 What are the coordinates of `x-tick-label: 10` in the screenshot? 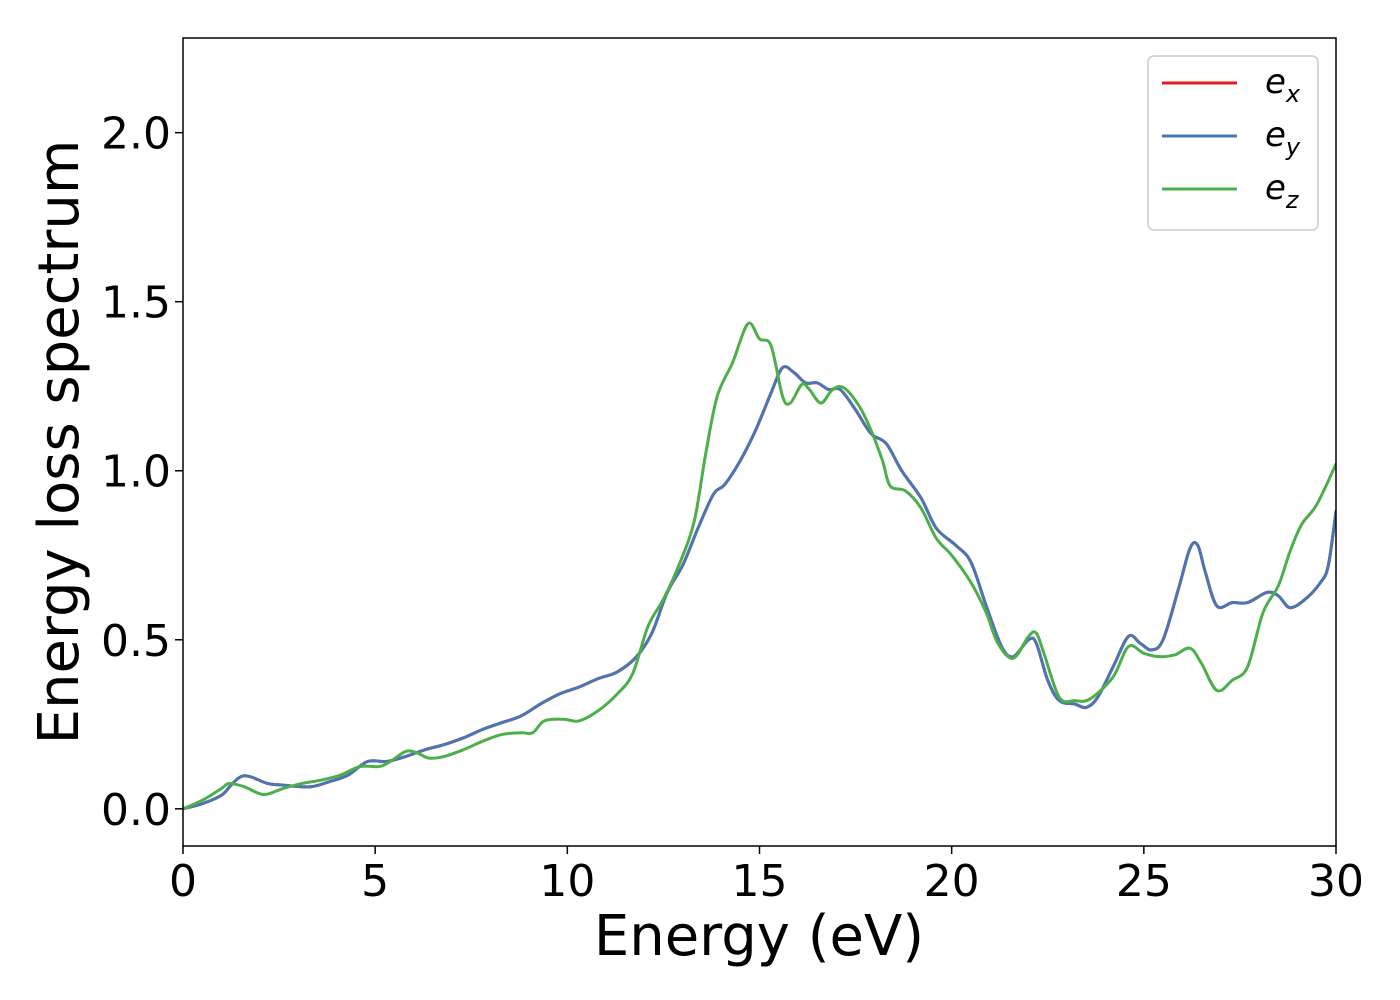 It's located at (567, 881).